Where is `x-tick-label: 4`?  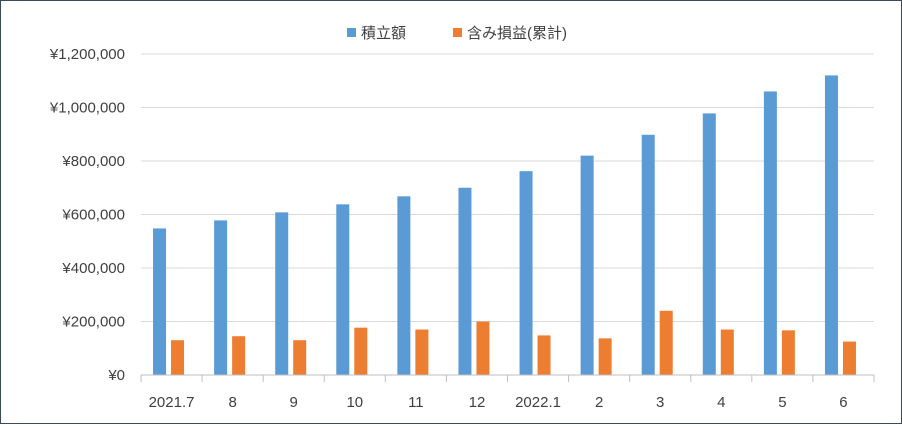
x-tick-label: 4 is located at coordinates (721, 402).